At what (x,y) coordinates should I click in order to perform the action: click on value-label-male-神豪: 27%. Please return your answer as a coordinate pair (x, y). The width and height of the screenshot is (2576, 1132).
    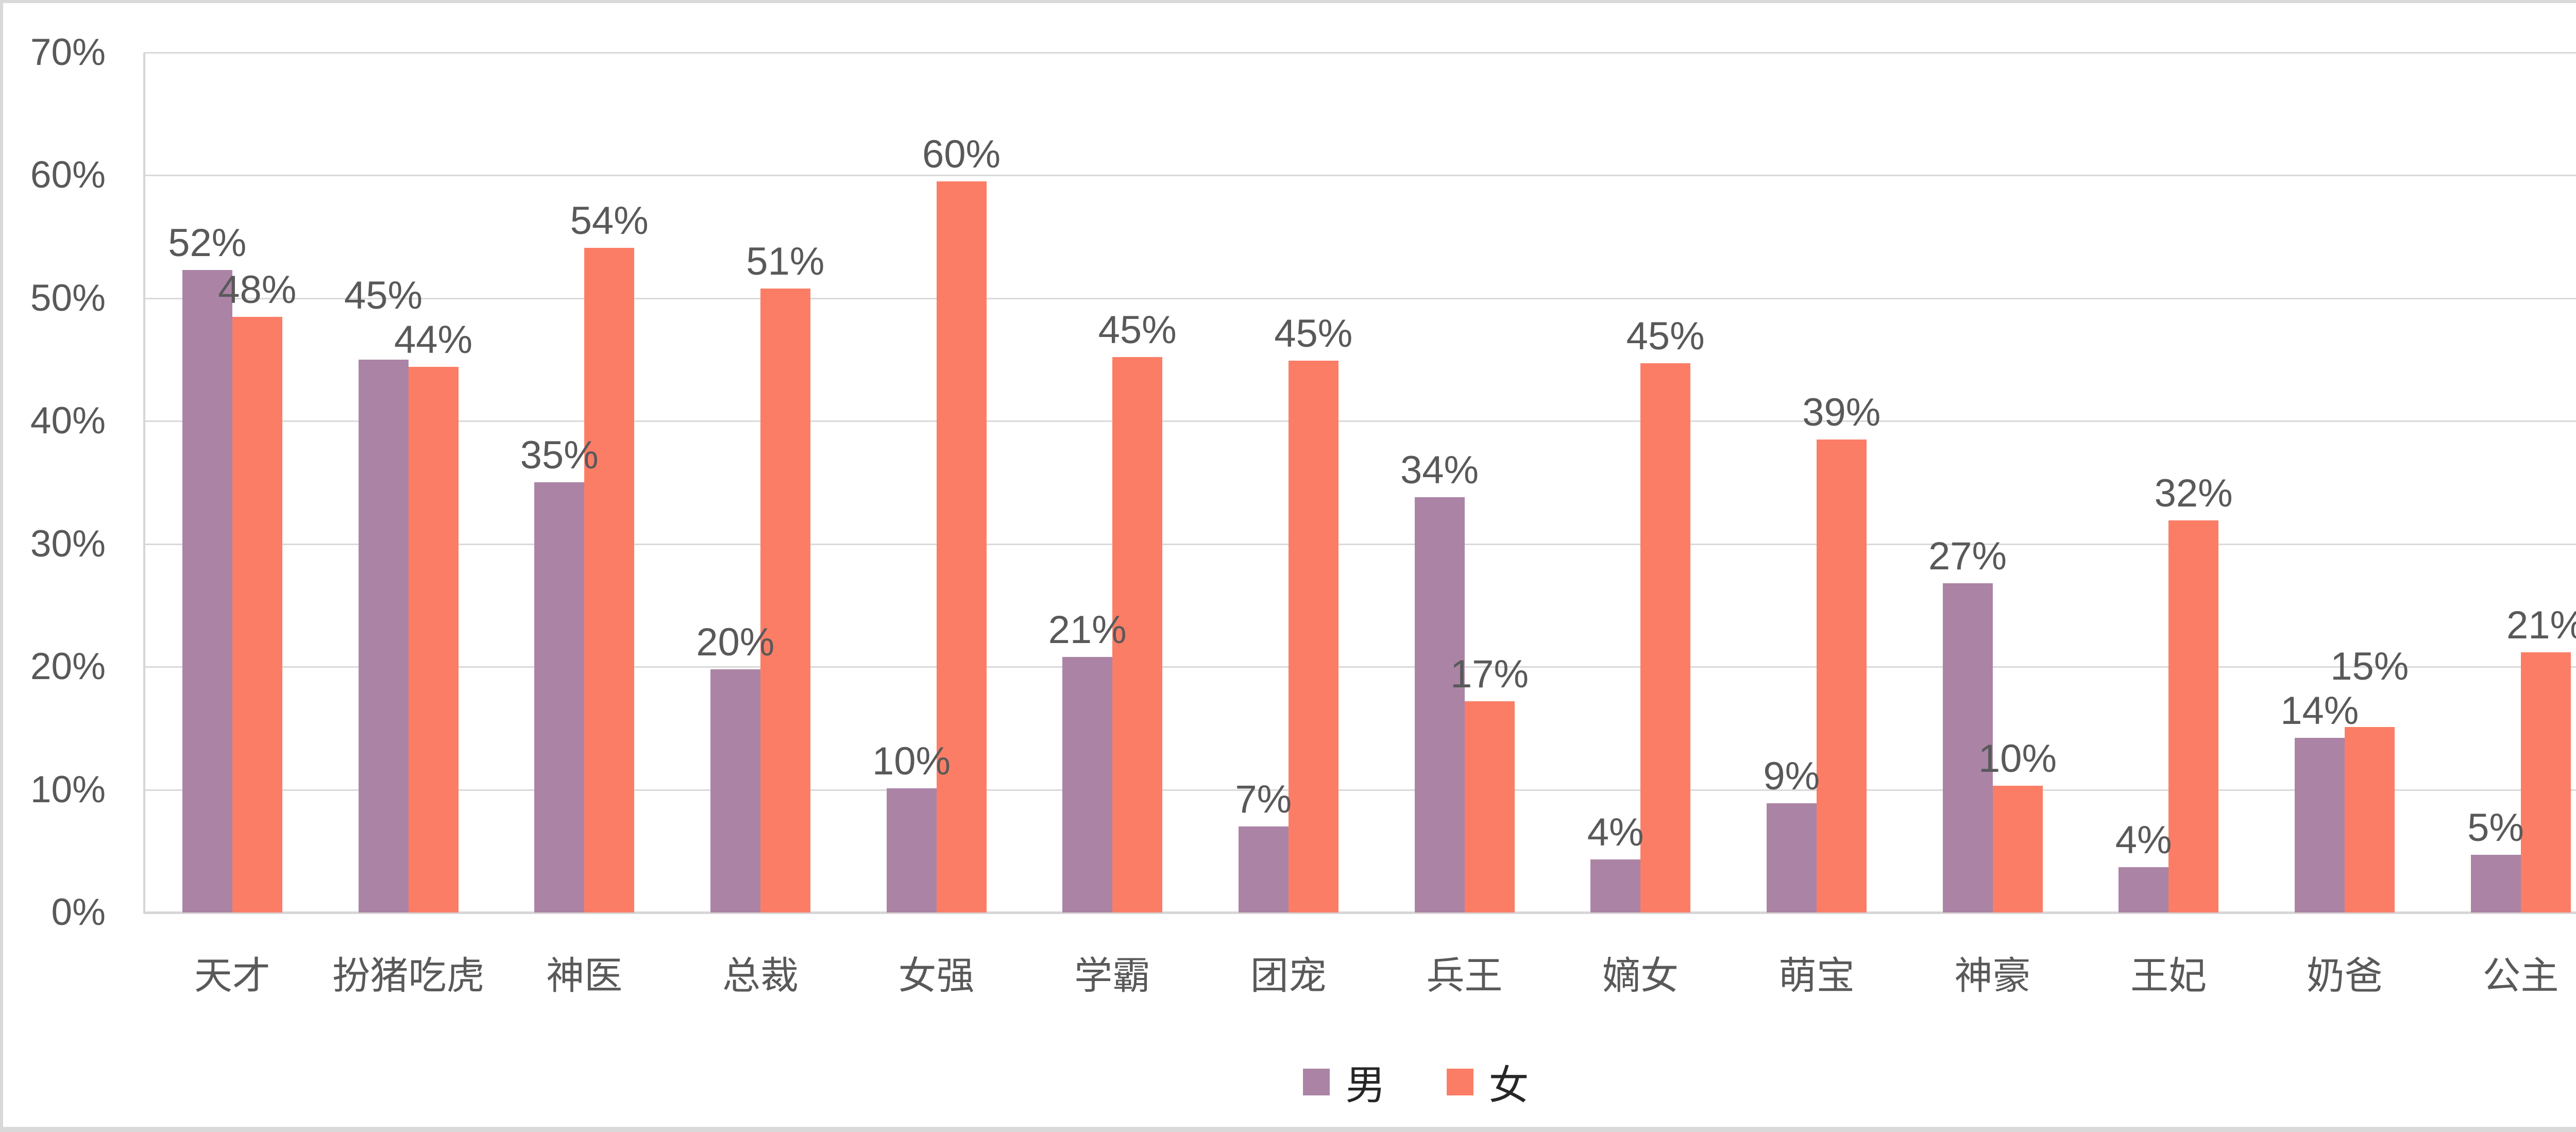
    Looking at the image, I should click on (1967, 556).